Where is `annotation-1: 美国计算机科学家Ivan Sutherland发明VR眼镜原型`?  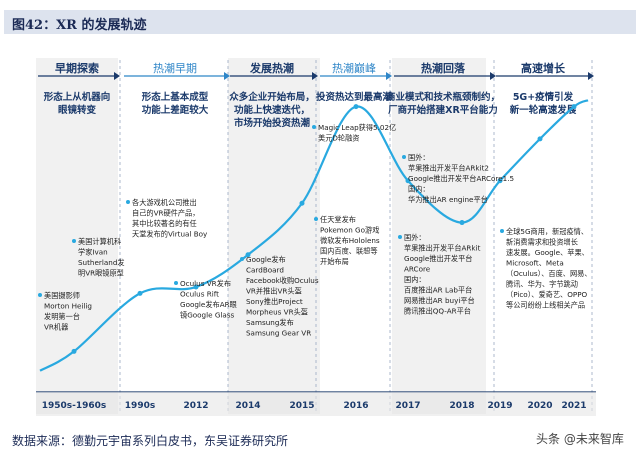 annotation-1: 美国计算机科学家Ivan Sutherland发明VR眼镜原型 is located at coordinates (101, 257).